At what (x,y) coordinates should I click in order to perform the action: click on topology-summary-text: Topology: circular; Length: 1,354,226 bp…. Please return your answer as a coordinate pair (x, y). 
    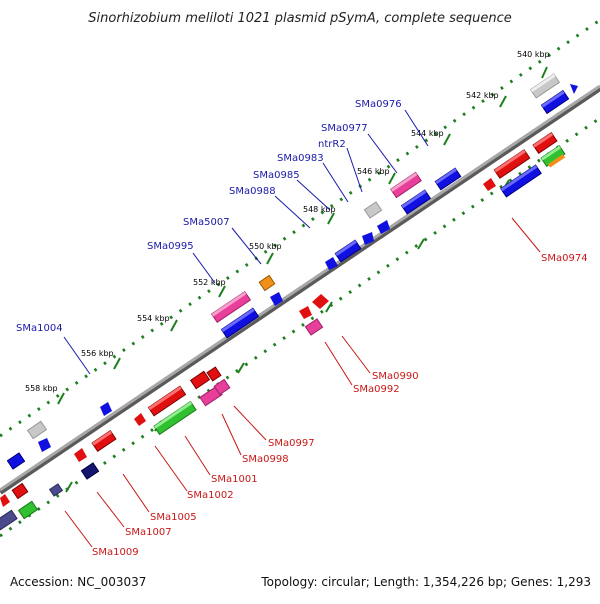
    Looking at the image, I should click on (425, 582).